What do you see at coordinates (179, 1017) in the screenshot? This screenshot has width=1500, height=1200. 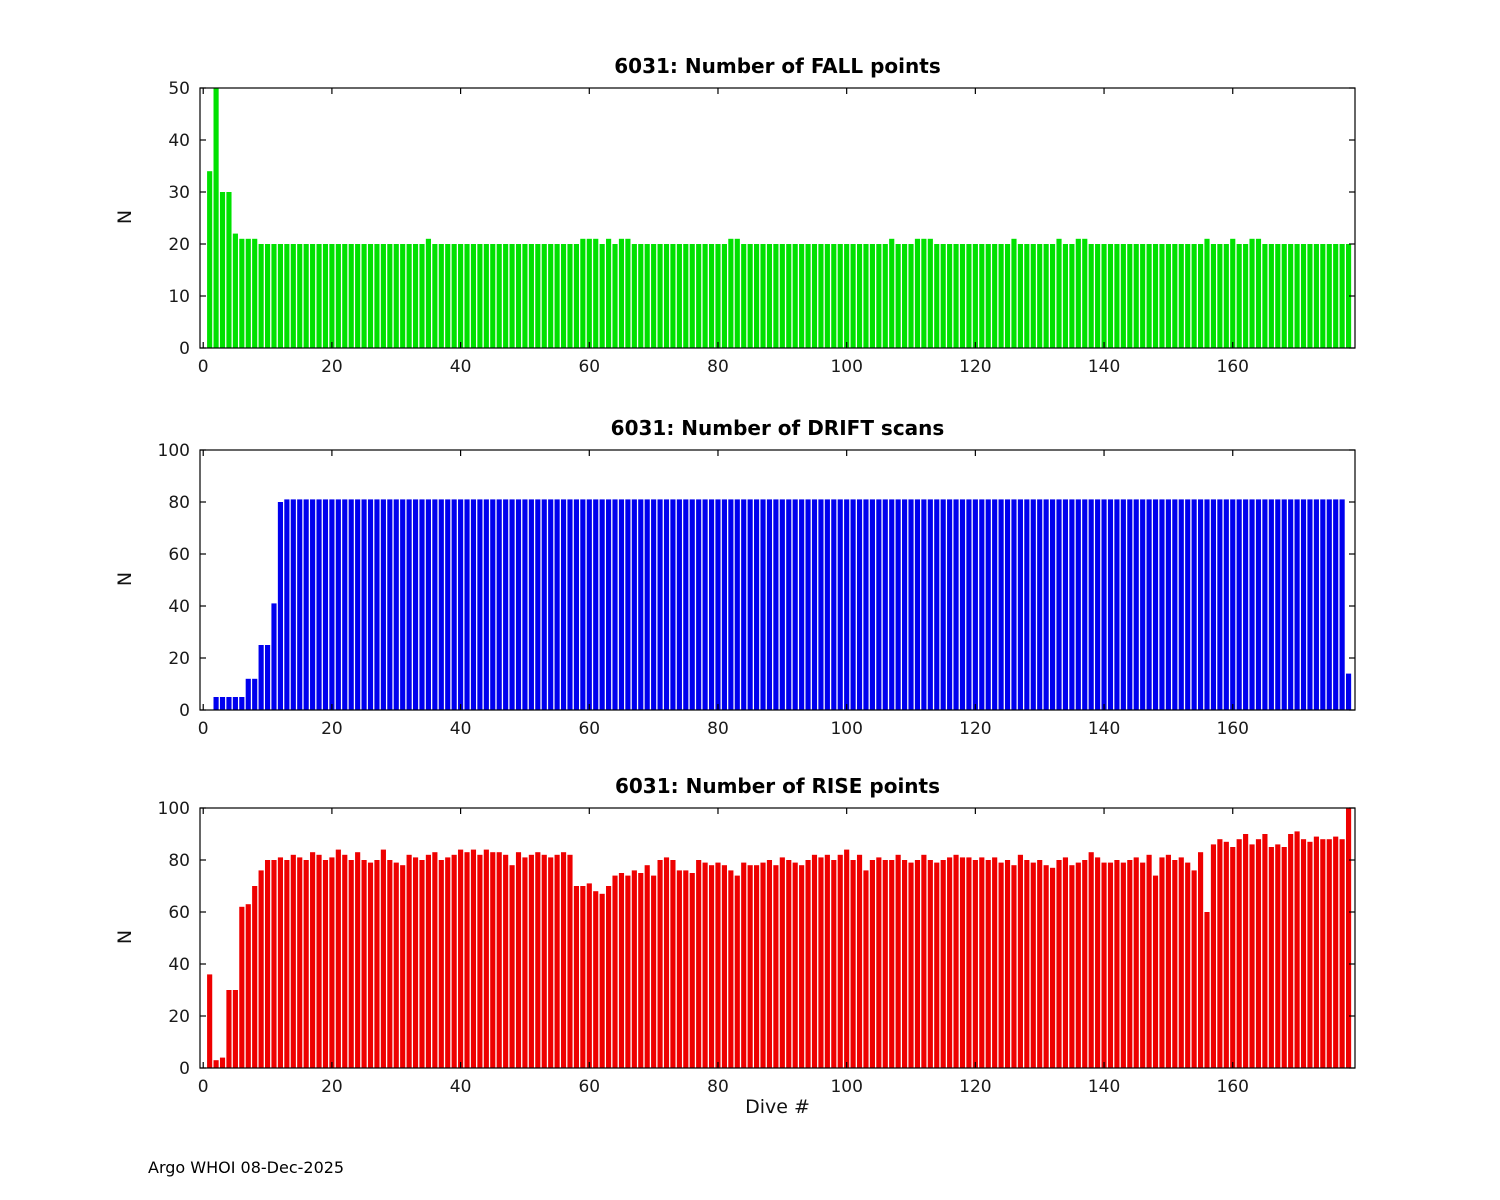 I see `svg-text: 20` at bounding box center [179, 1017].